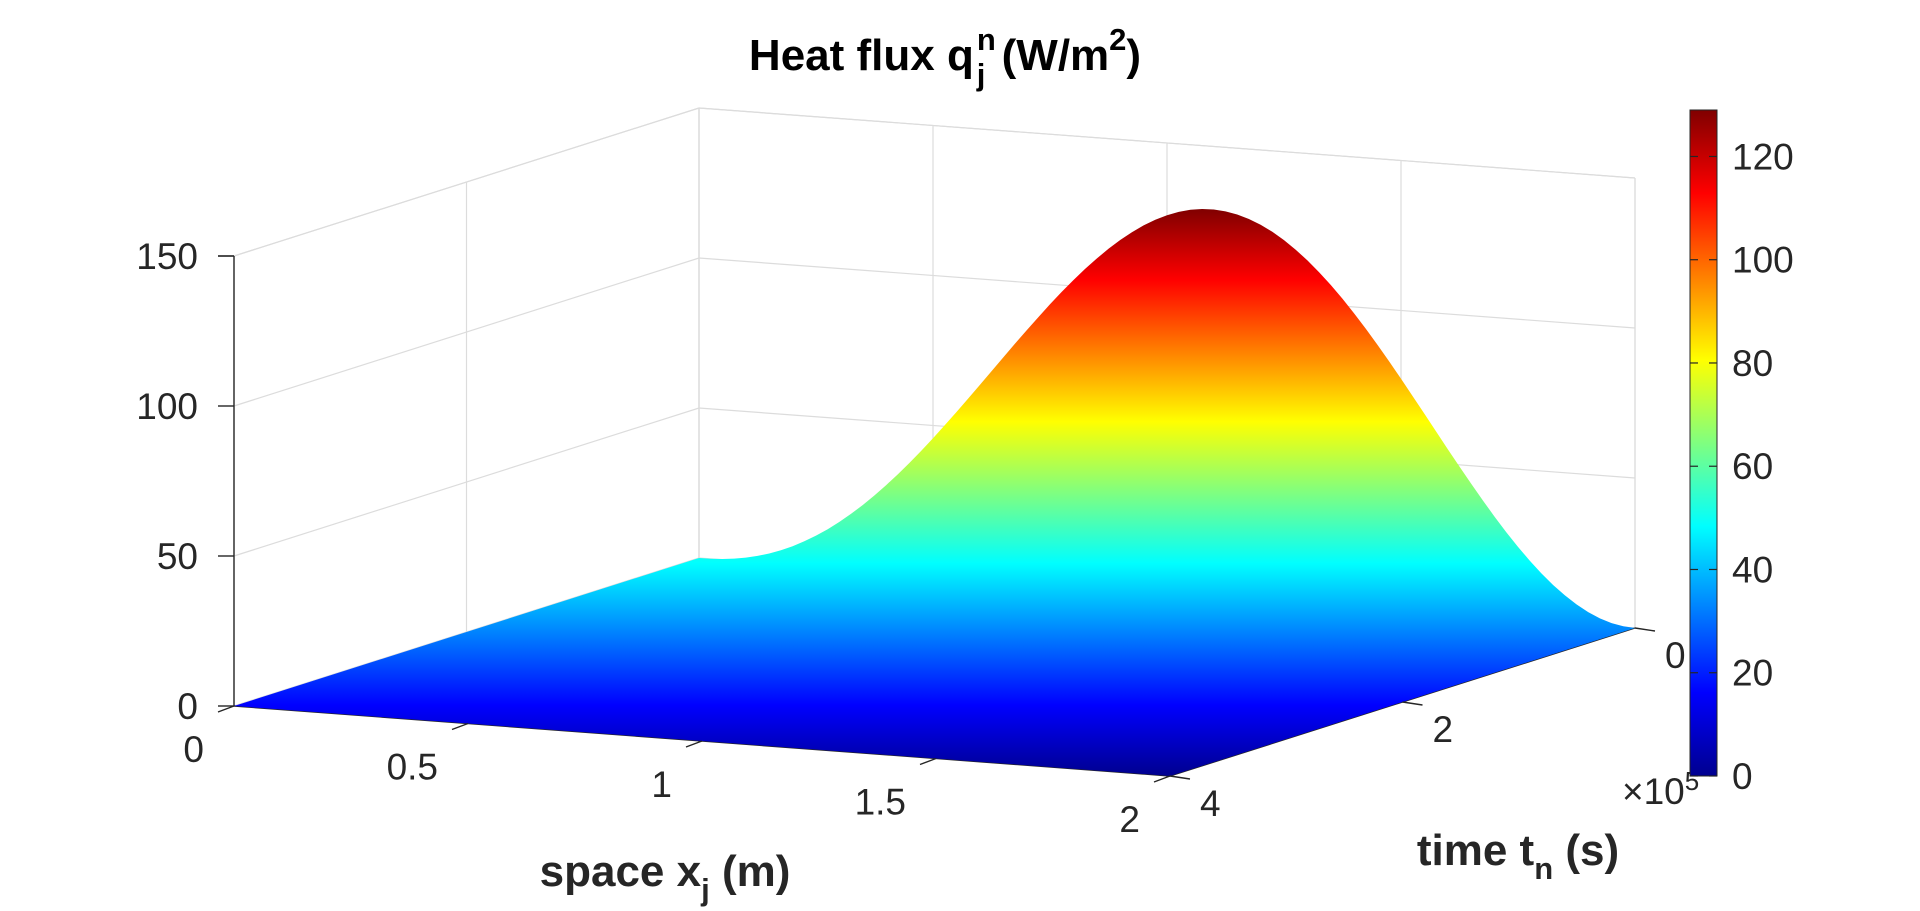 The image size is (1920, 911). I want to click on colorbar: 0 20 40 60 80 100 120, so click(1741, 453).